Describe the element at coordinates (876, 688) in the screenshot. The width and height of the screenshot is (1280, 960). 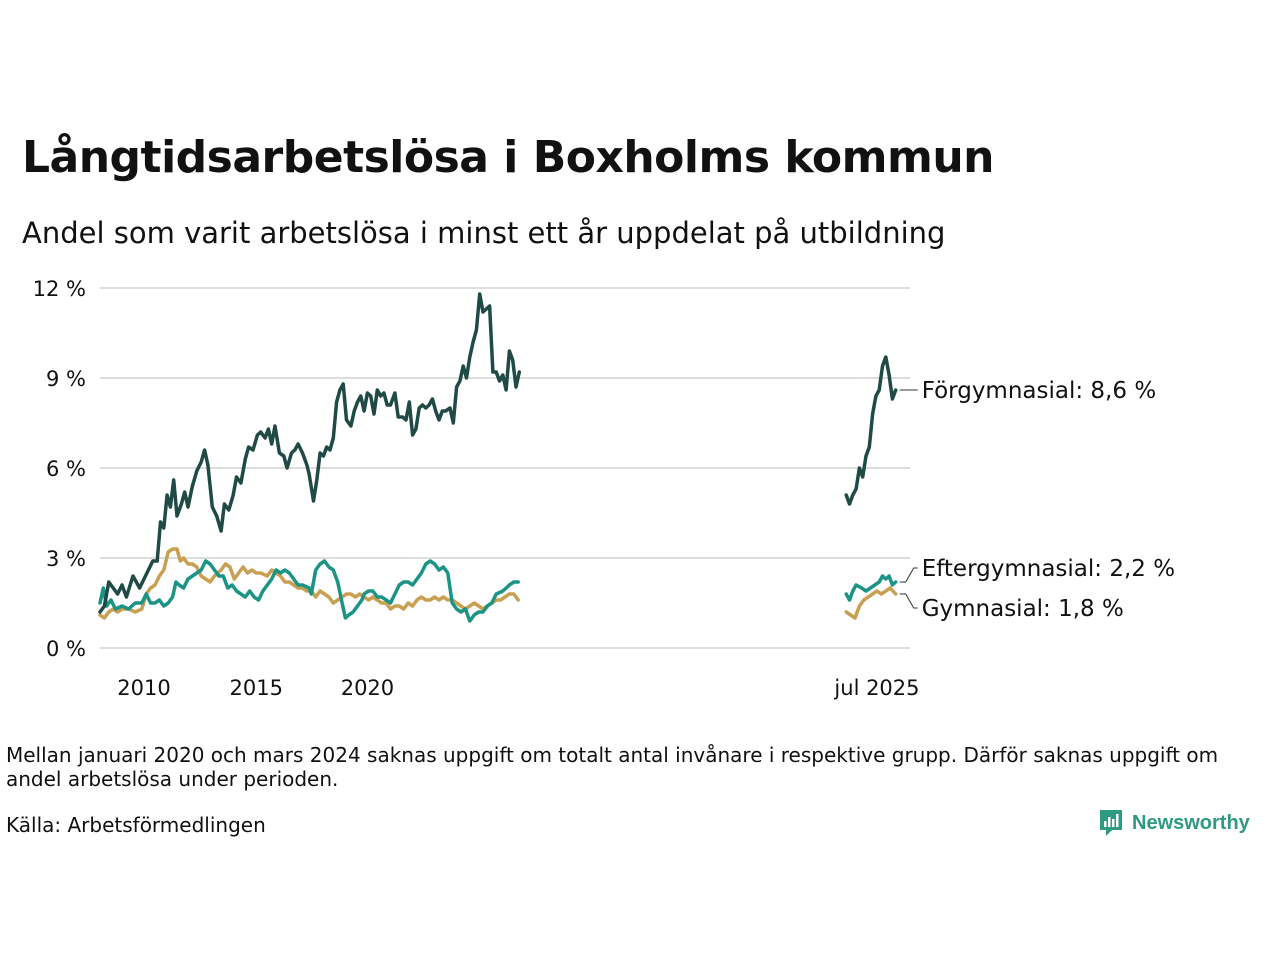
I see `x-tick-label: jul 2025` at that location.